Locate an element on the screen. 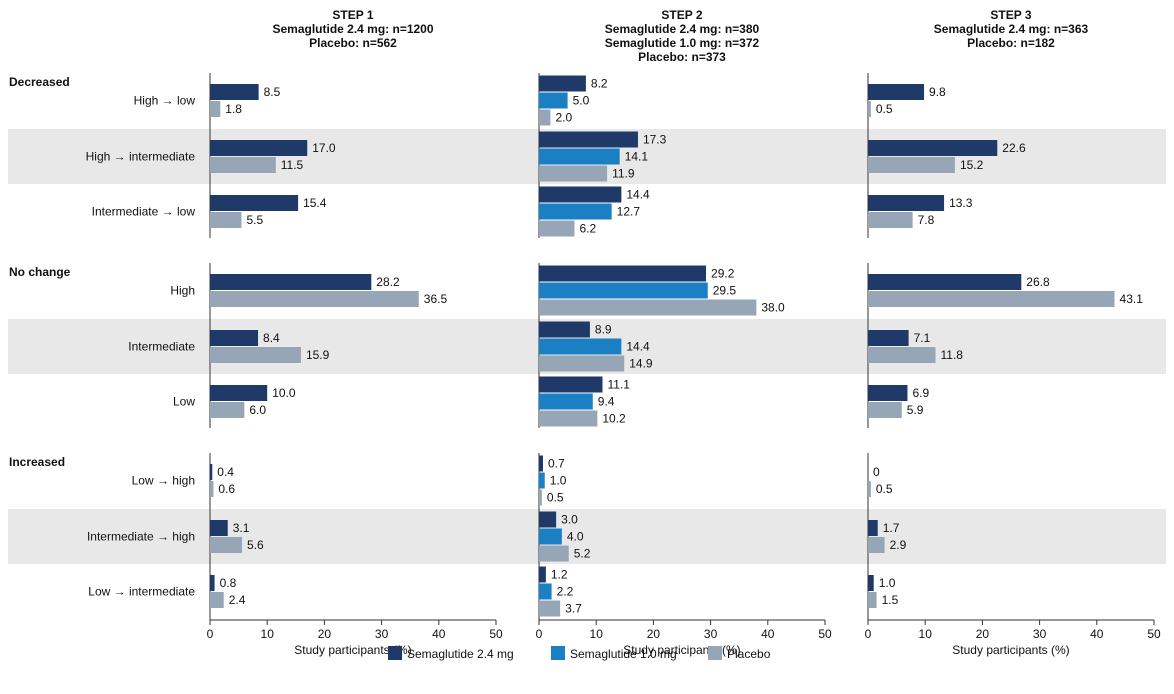  data-label: 13.3 is located at coordinates (961, 203).